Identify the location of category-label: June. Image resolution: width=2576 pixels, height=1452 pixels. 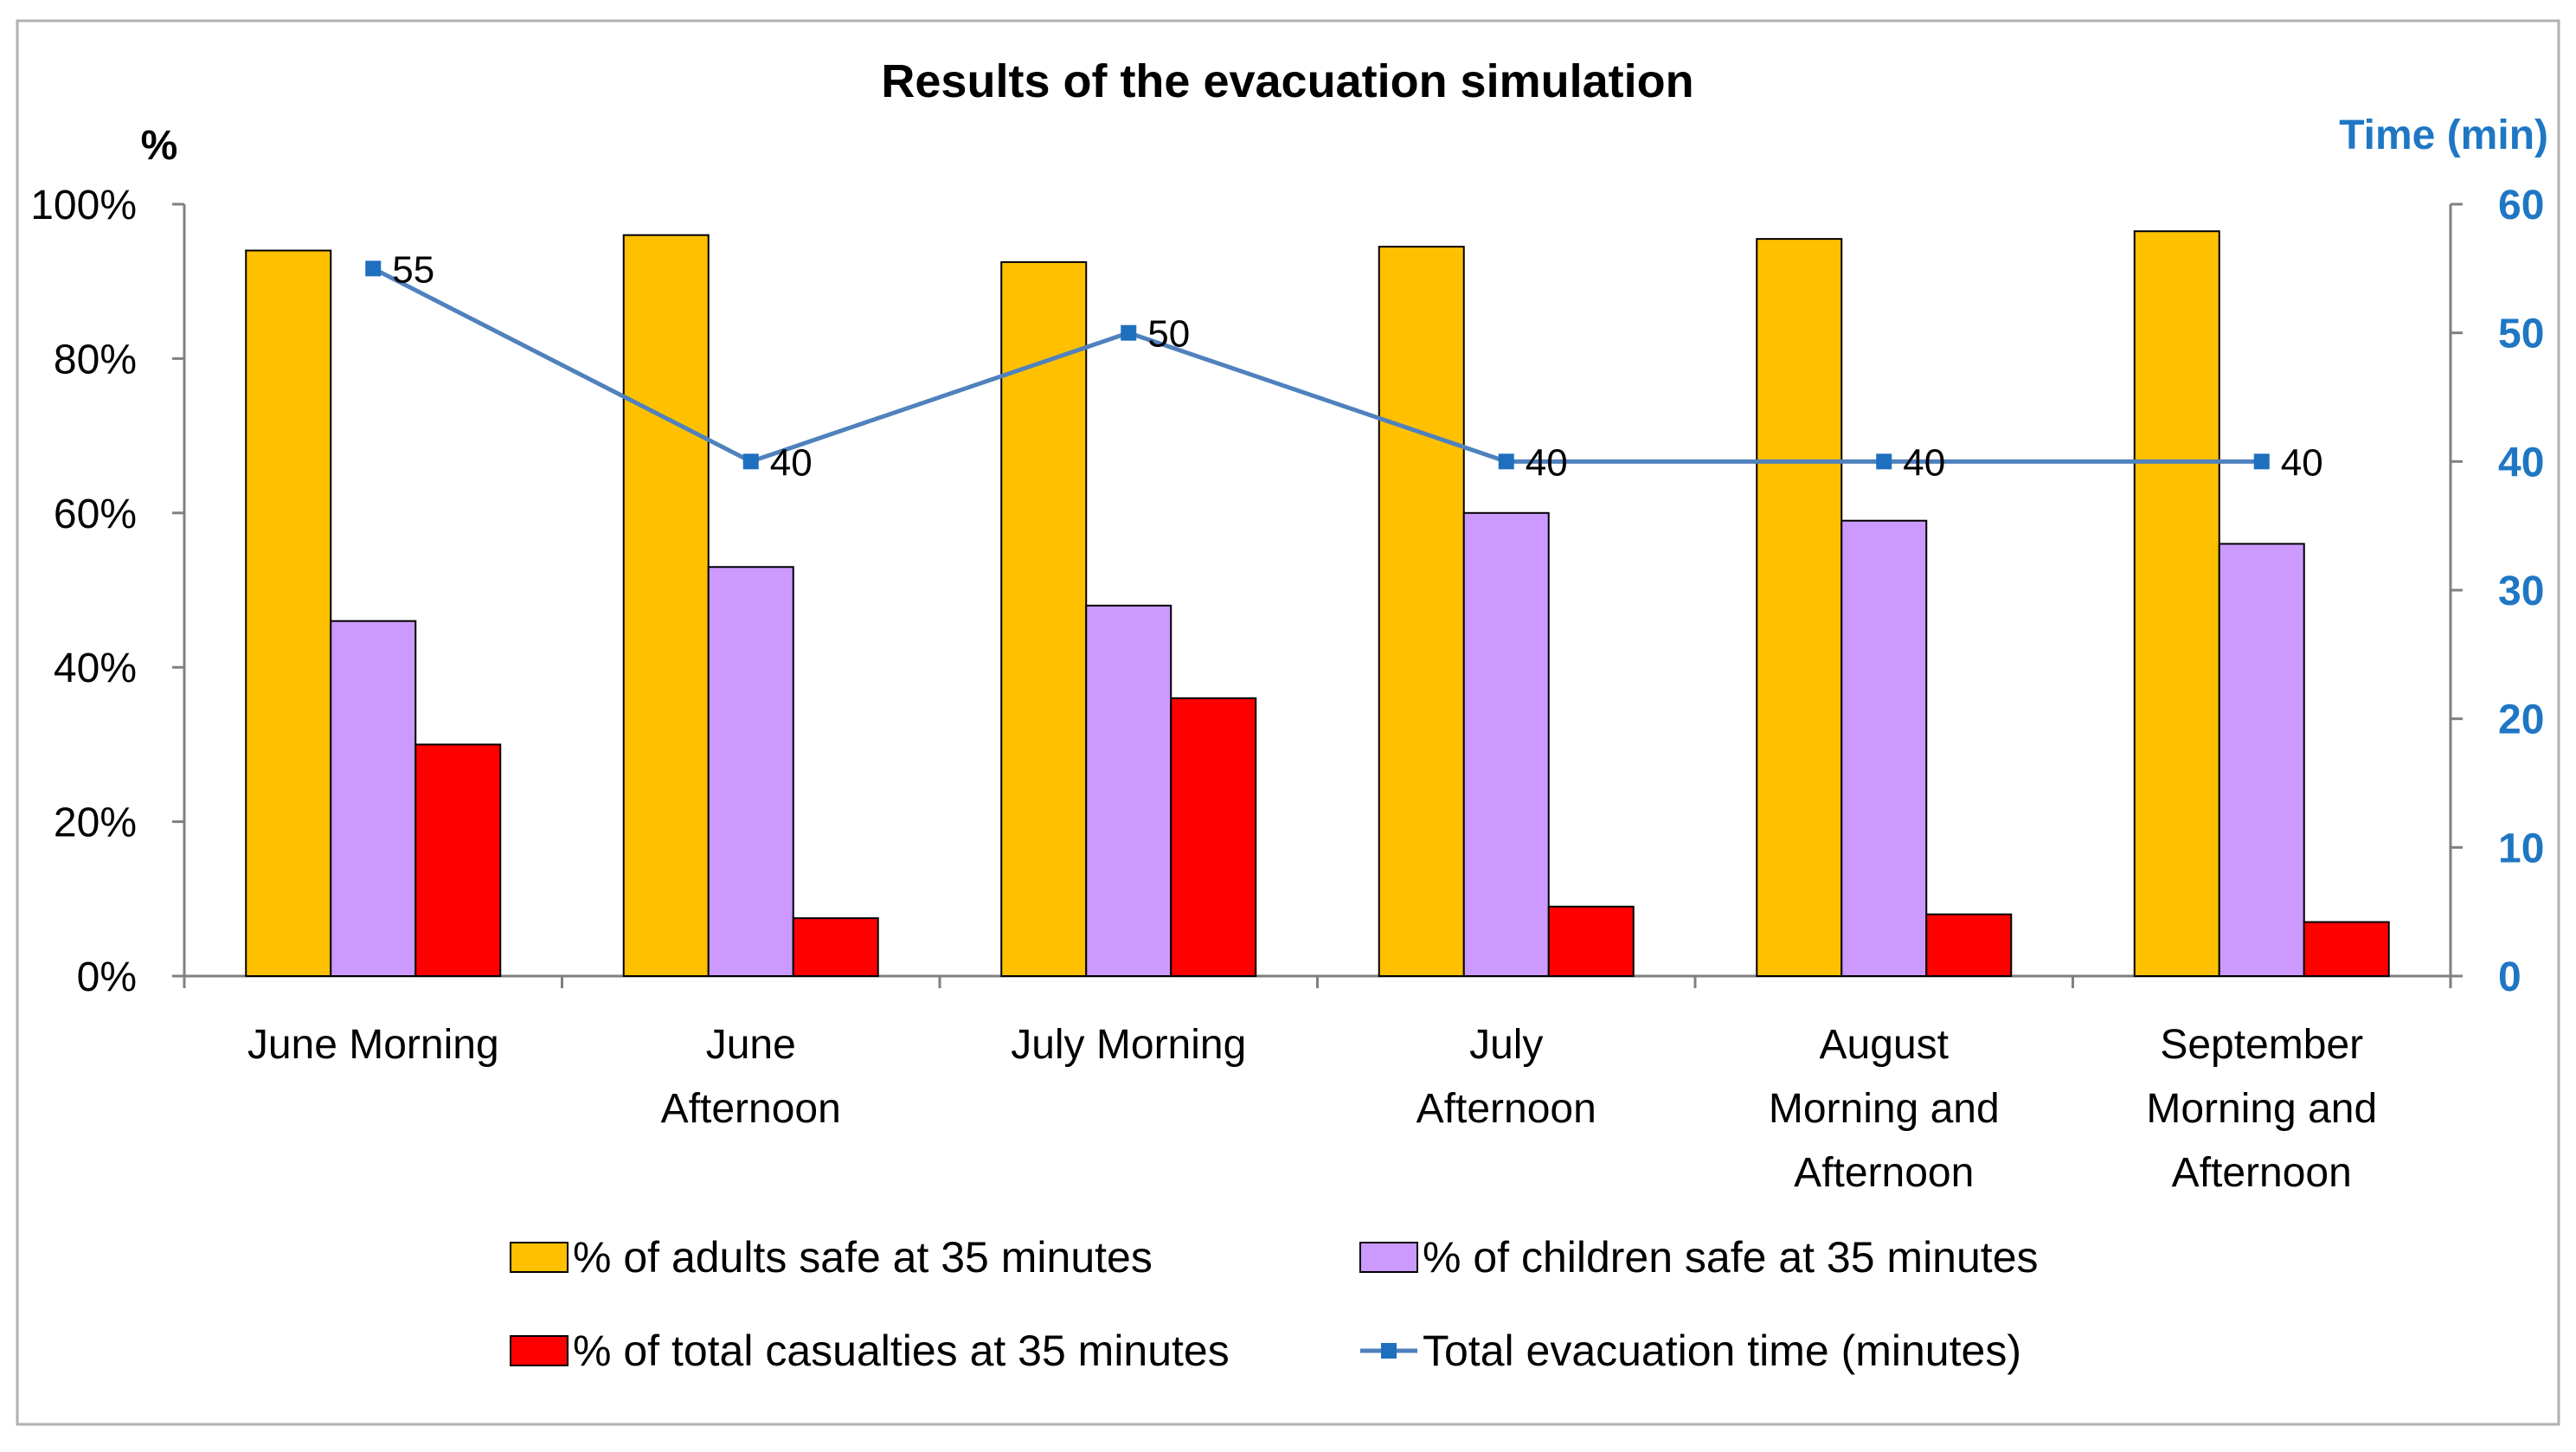
(751, 1045).